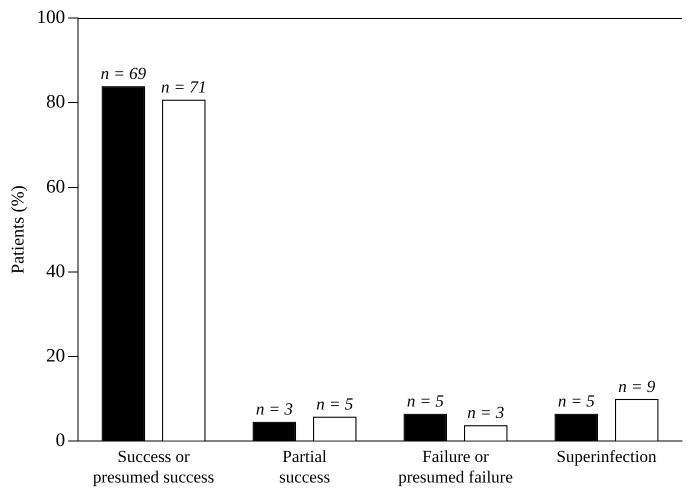 Image resolution: width=686 pixels, height=496 pixels. I want to click on x-tick-label: Partial success, so click(304, 466).